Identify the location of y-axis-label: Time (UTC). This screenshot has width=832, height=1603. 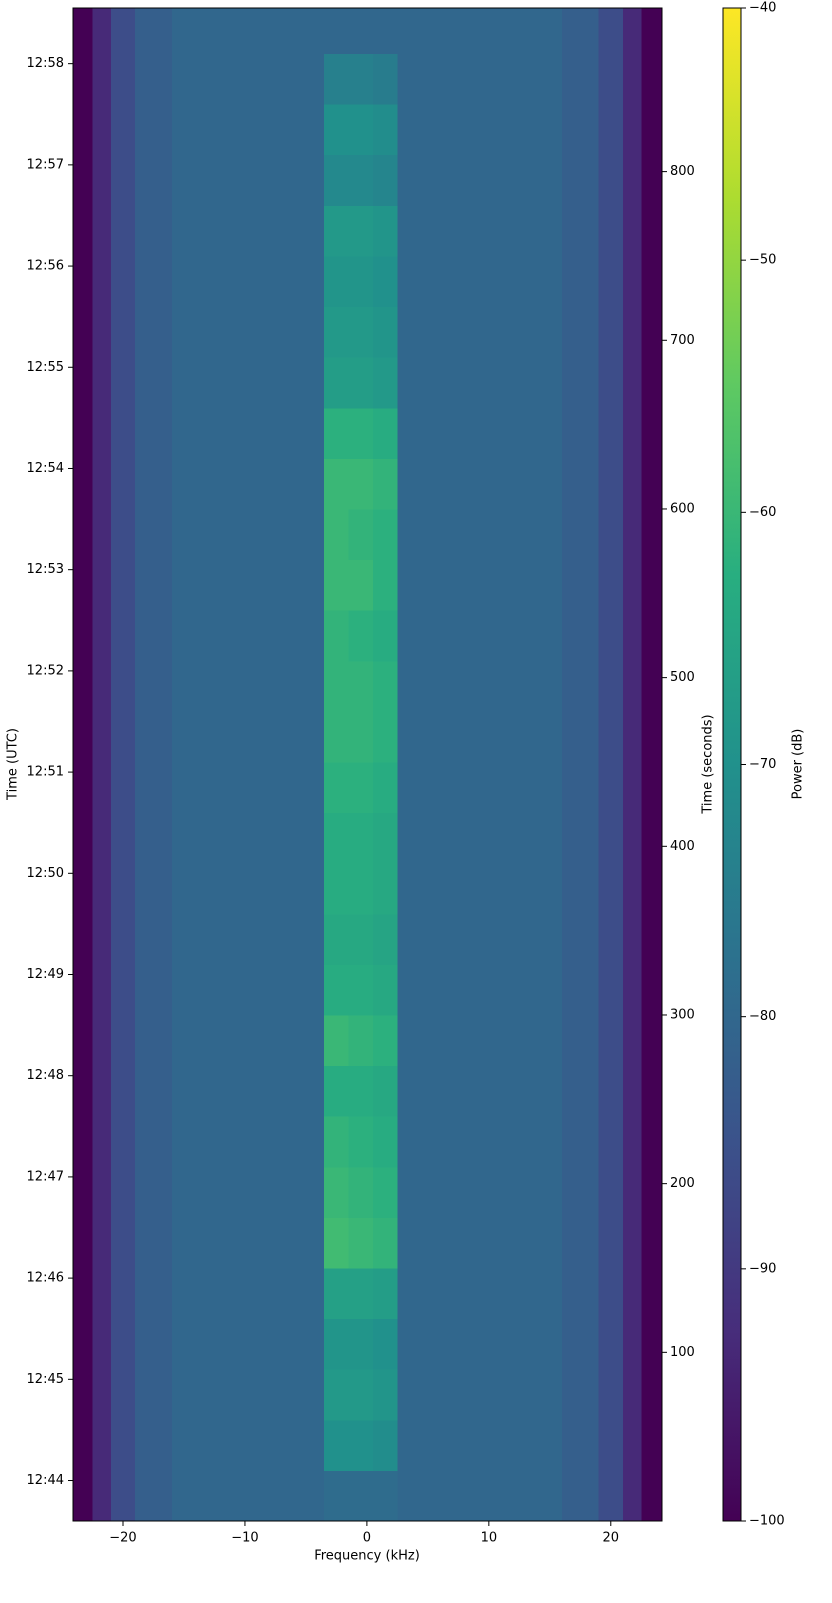
(13, 764).